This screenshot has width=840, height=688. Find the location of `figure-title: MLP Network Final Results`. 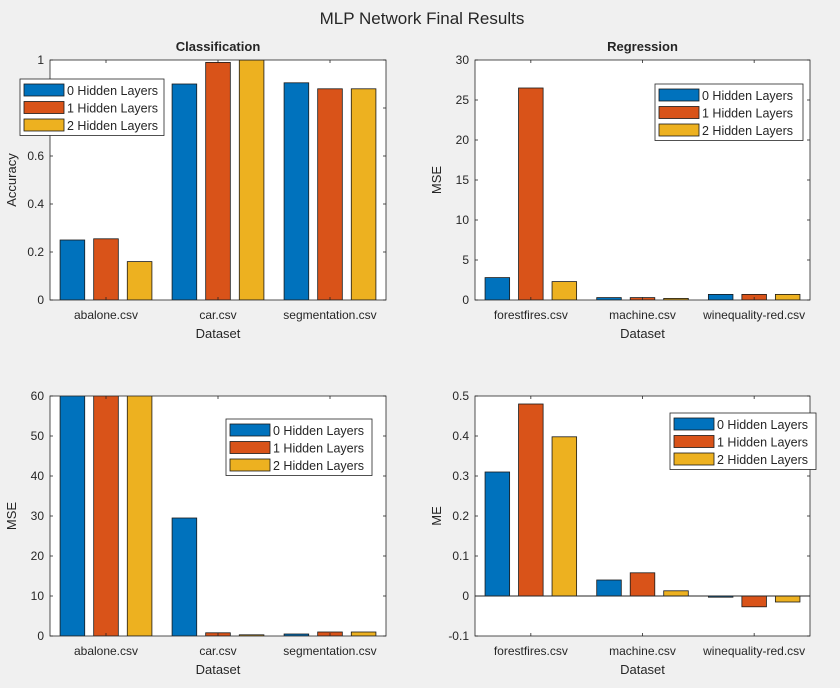

figure-title: MLP Network Final Results is located at coordinates (422, 18).